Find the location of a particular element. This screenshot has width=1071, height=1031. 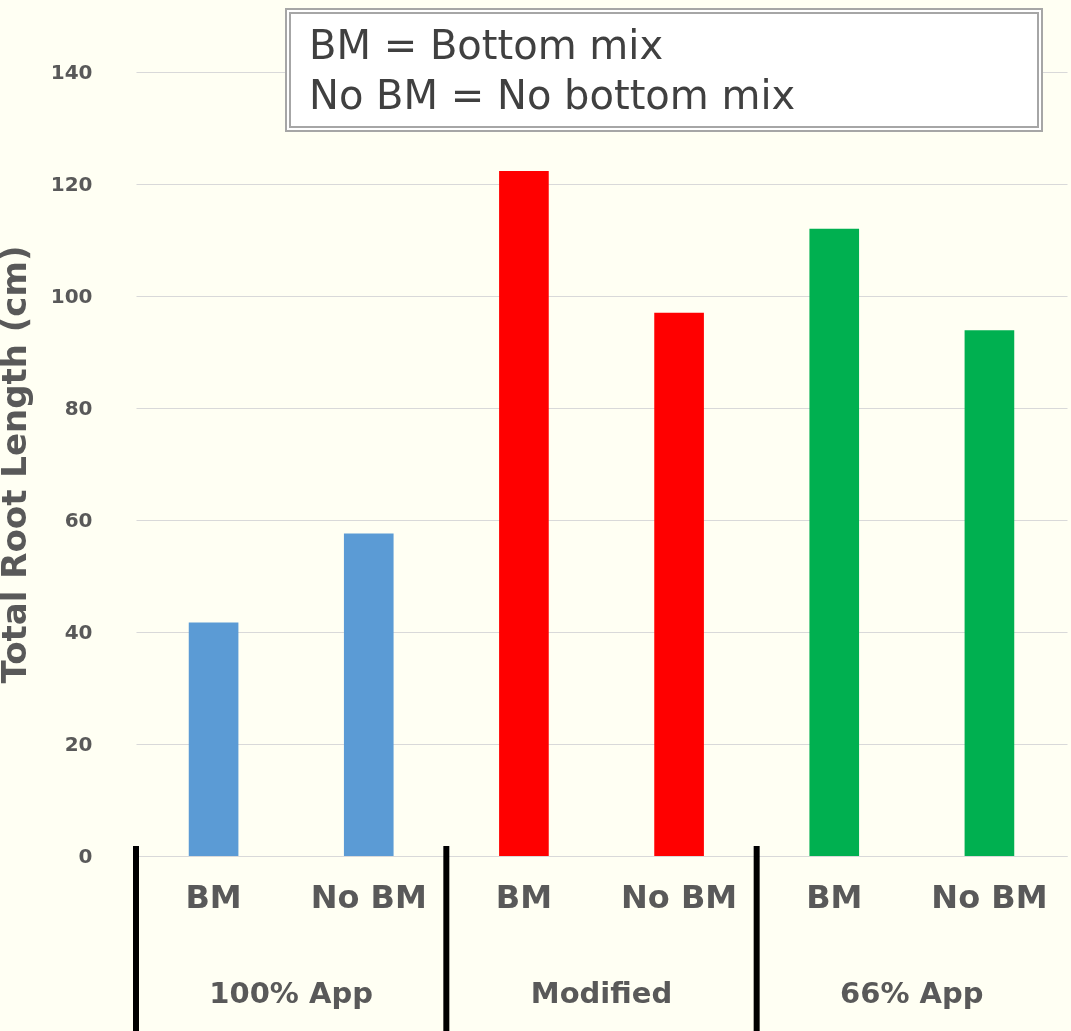

y-tick-label: 140 is located at coordinates (71, 71).